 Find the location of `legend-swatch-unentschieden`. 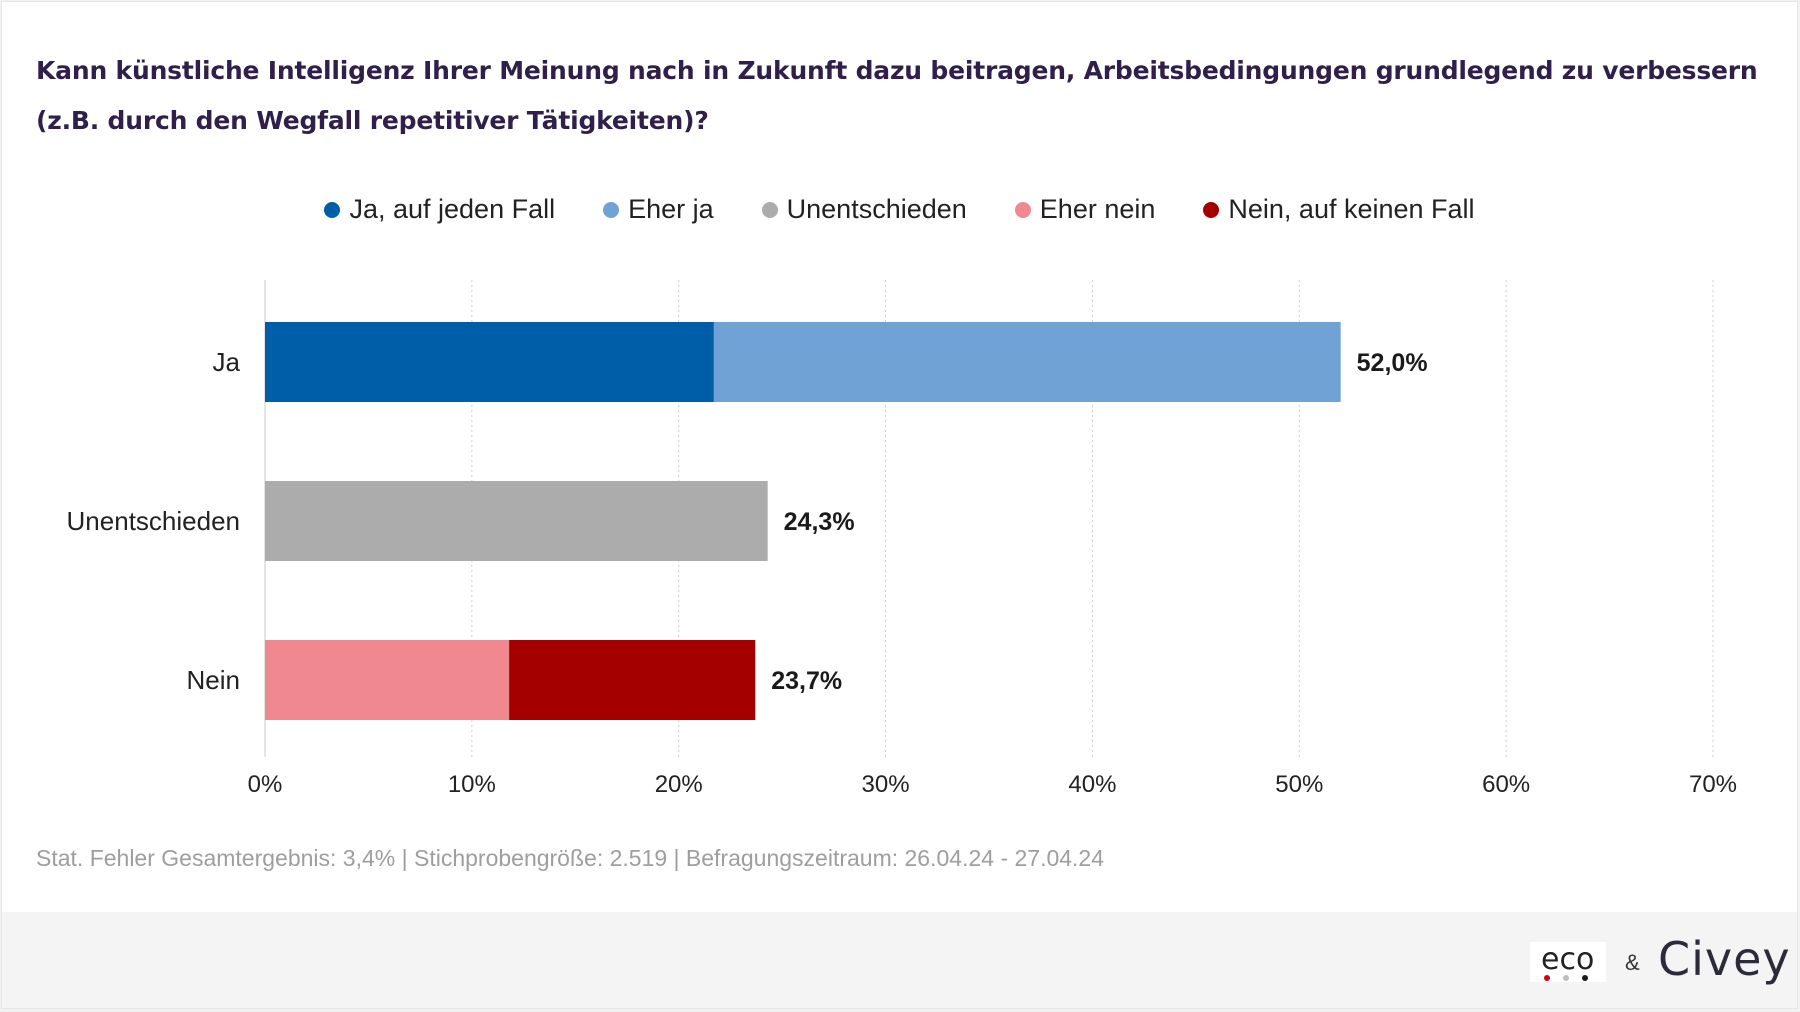

legend-swatch-unentschieden is located at coordinates (769, 209).